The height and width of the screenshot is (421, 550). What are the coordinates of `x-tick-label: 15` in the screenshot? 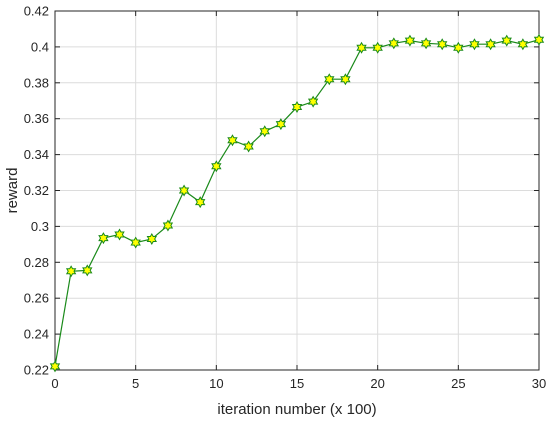 It's located at (297, 383).